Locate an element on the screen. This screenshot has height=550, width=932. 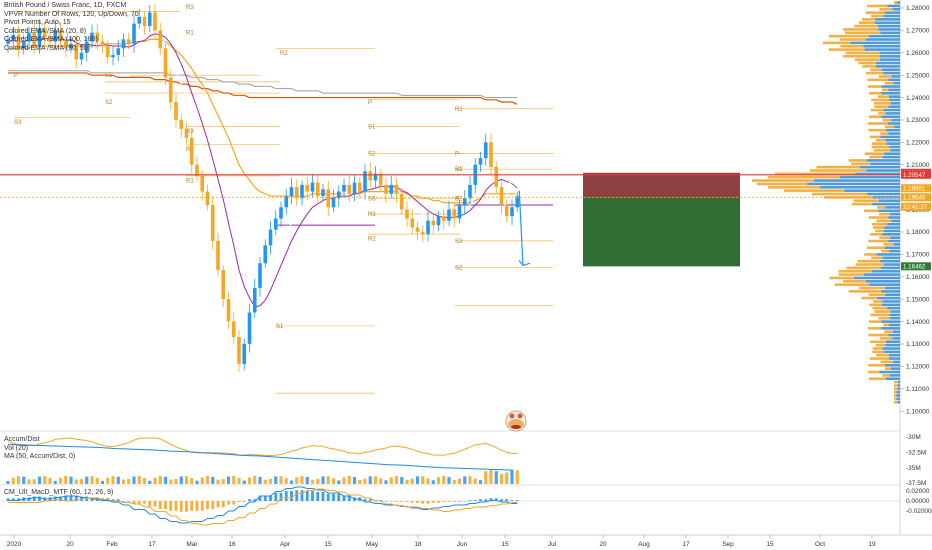
legend-ema-50-50: Colored EMA /SMA (50, 50) is located at coordinates (47, 48).